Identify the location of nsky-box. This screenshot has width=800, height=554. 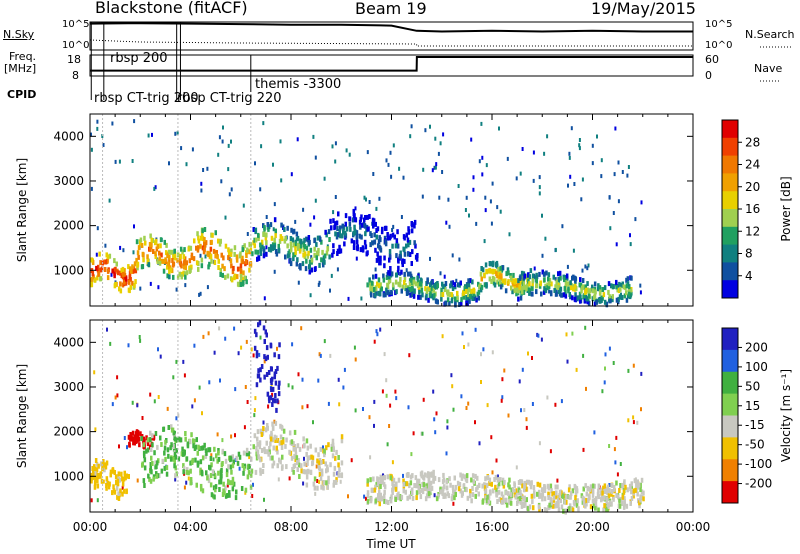
(391, 36).